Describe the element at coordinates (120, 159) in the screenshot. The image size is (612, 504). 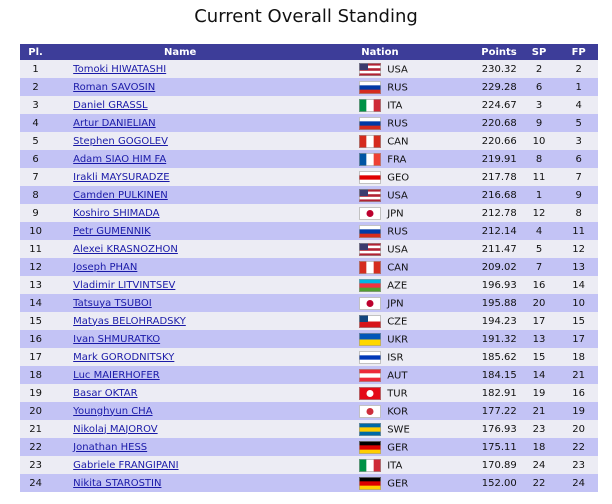
I see `skater-link: Adam SIAO HIM FA` at that location.